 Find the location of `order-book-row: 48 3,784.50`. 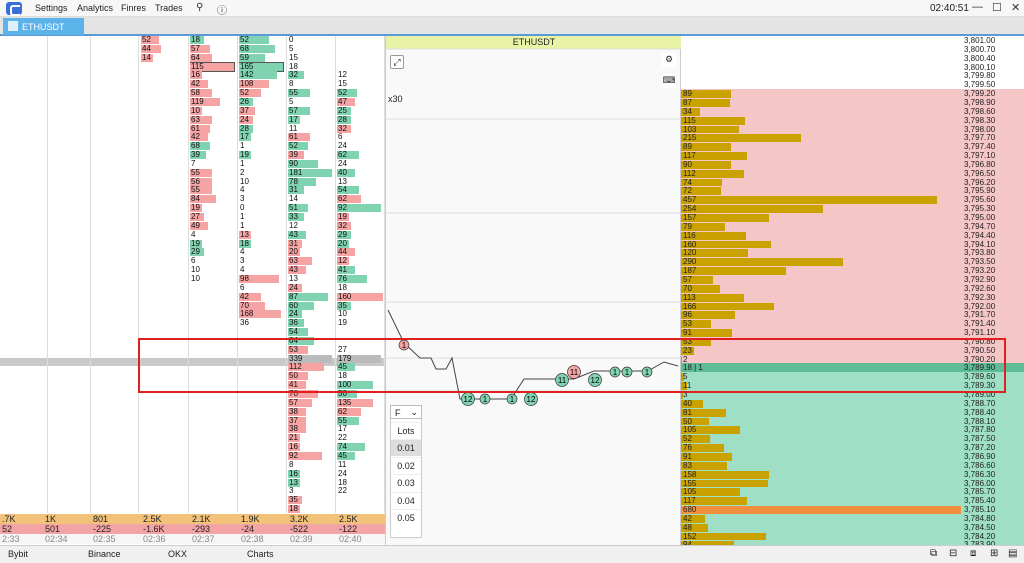

order-book-row: 48 3,784.50 is located at coordinates (852, 527).